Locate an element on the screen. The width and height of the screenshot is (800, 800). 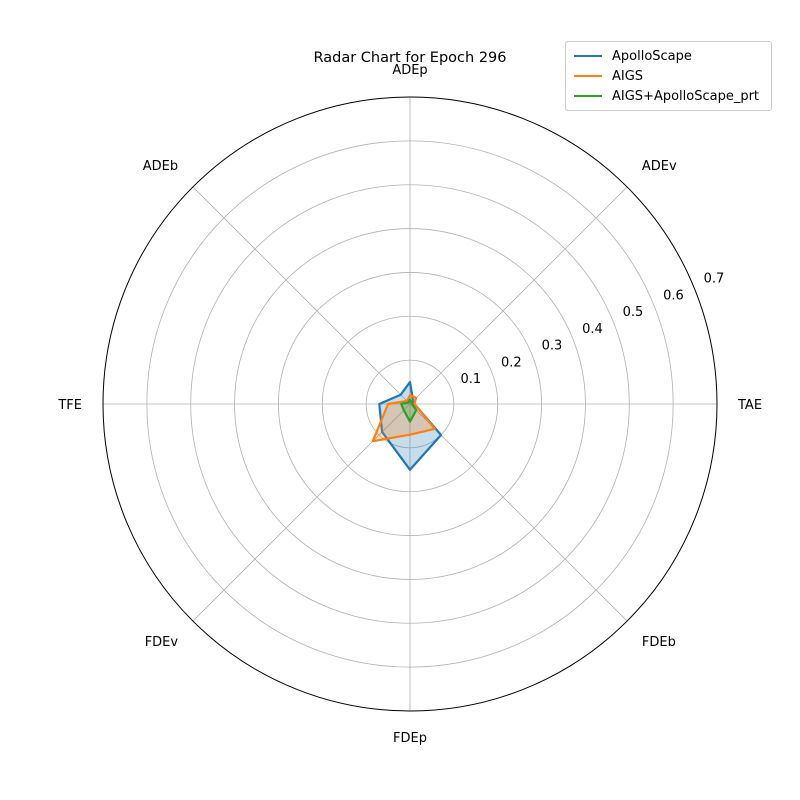
grid-spoke-adeb is located at coordinates (301, 295).